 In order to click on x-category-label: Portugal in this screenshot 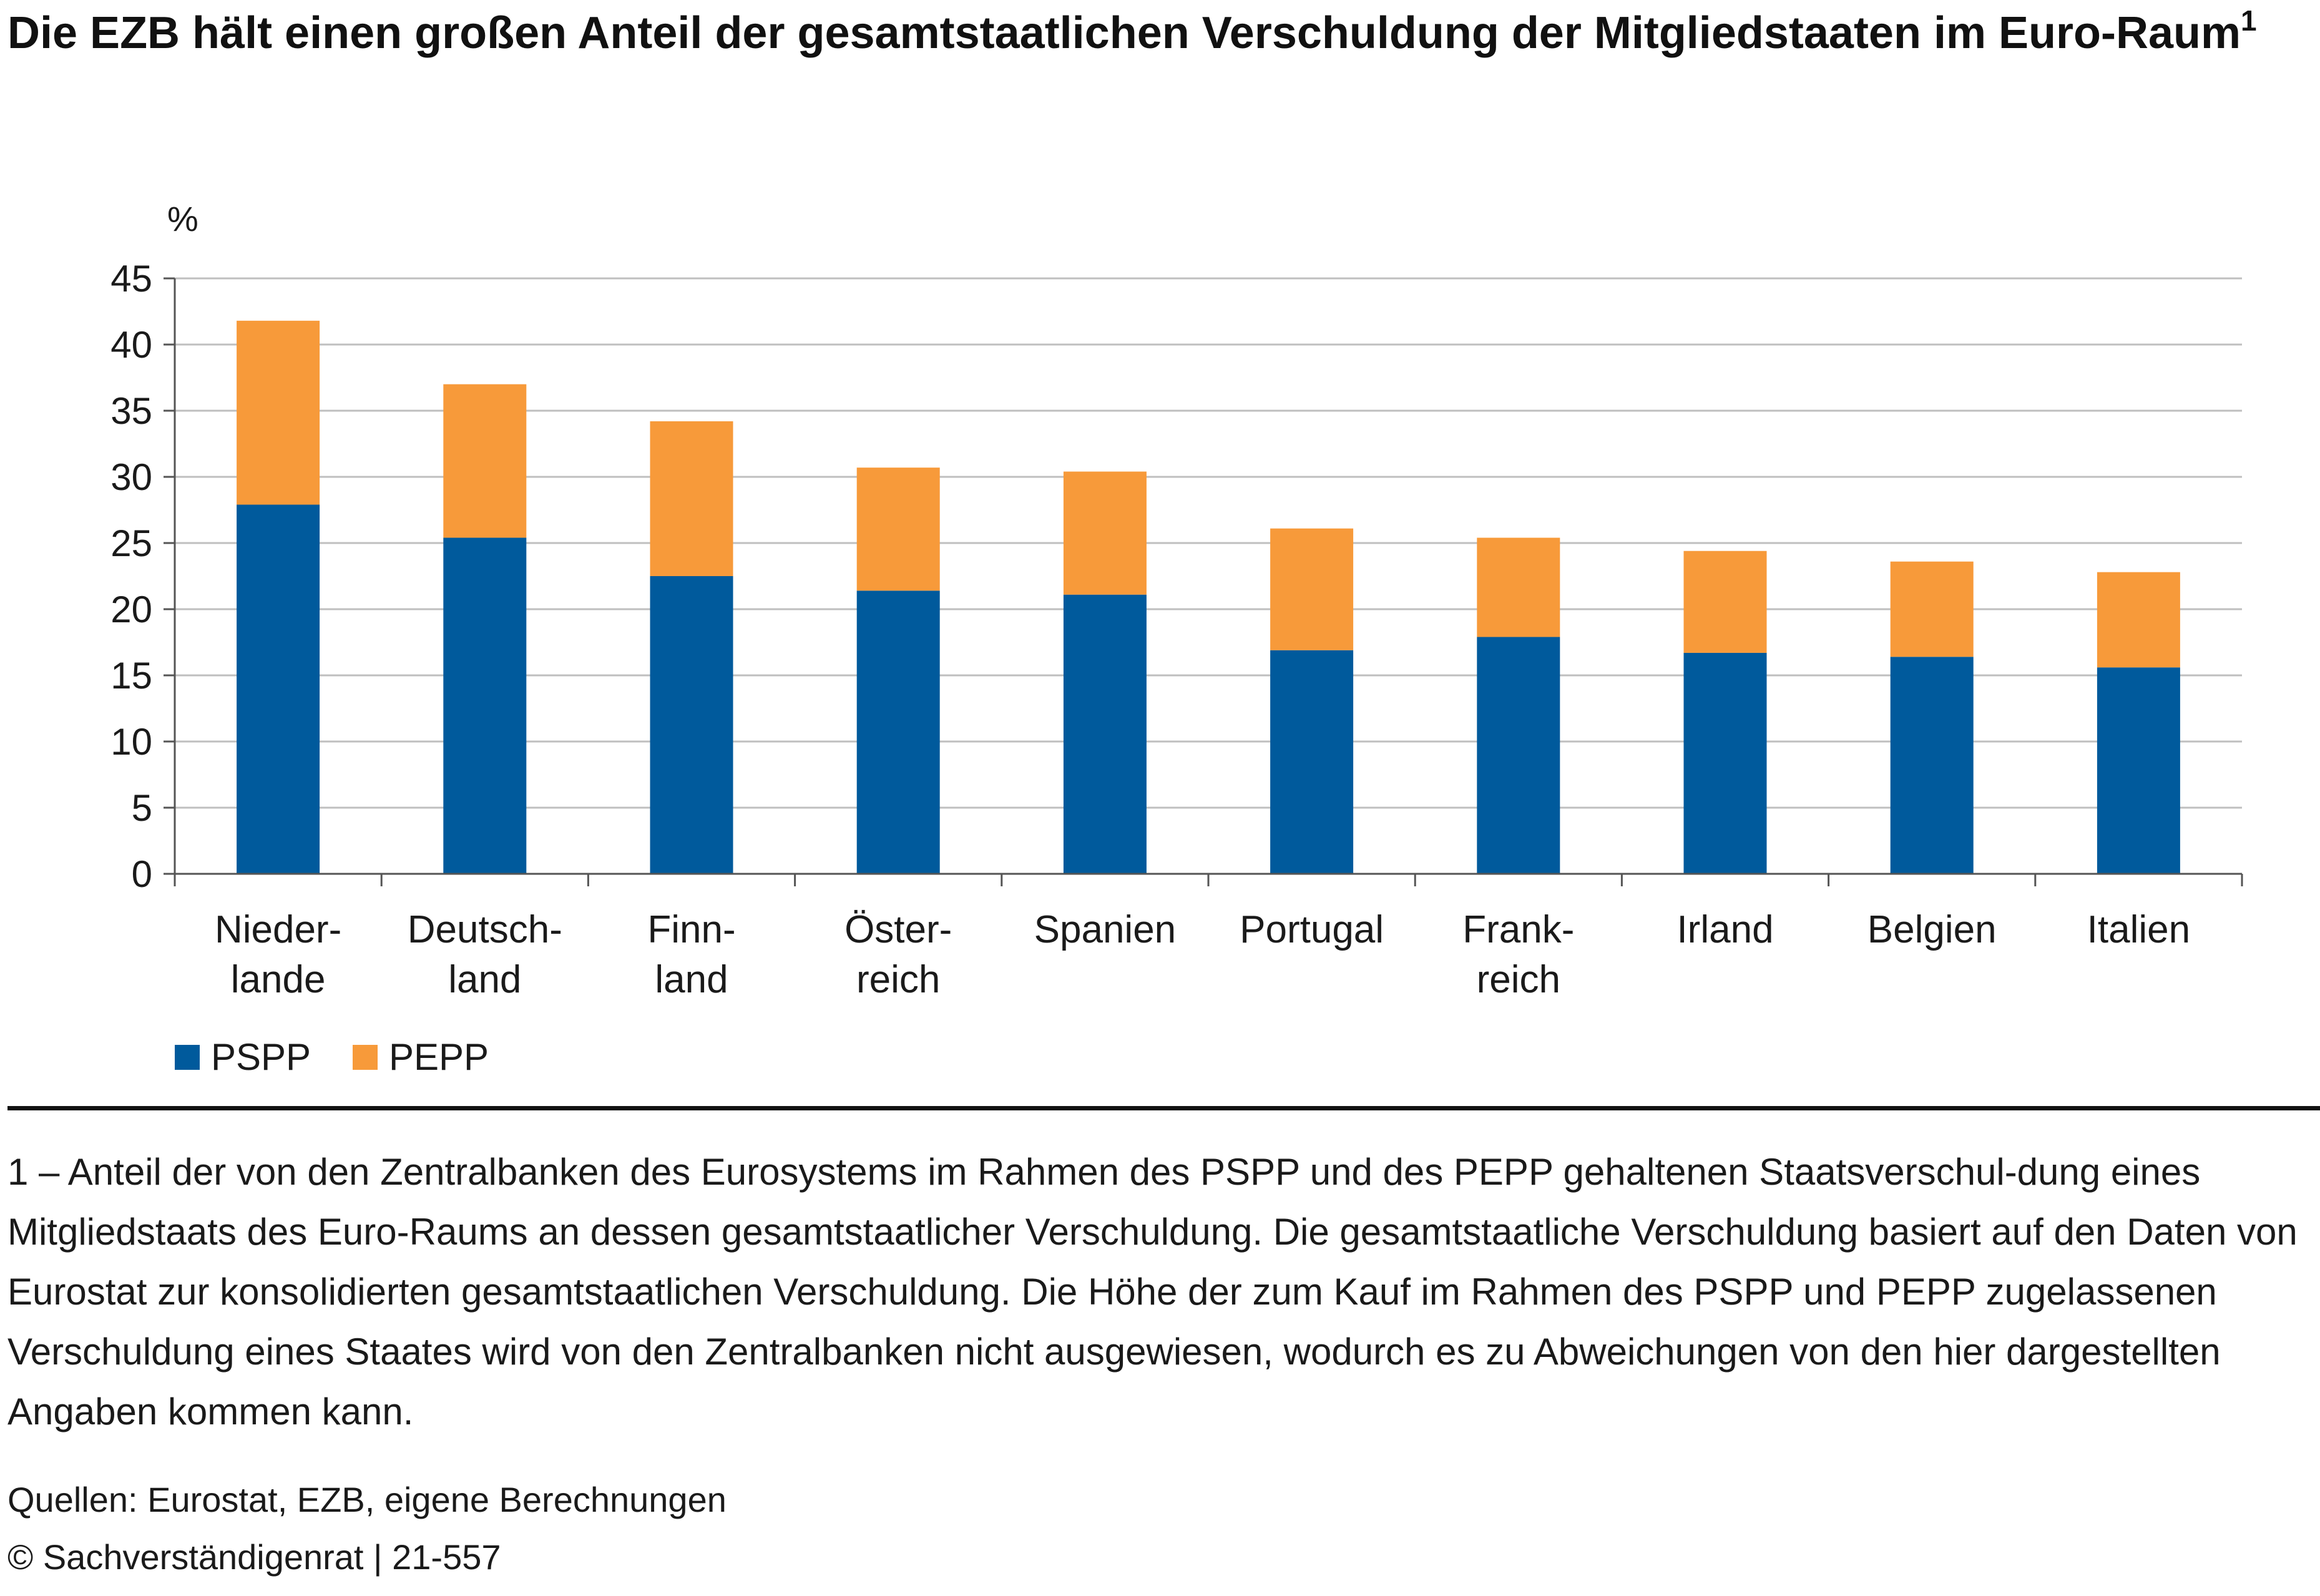, I will do `click(1312, 929)`.